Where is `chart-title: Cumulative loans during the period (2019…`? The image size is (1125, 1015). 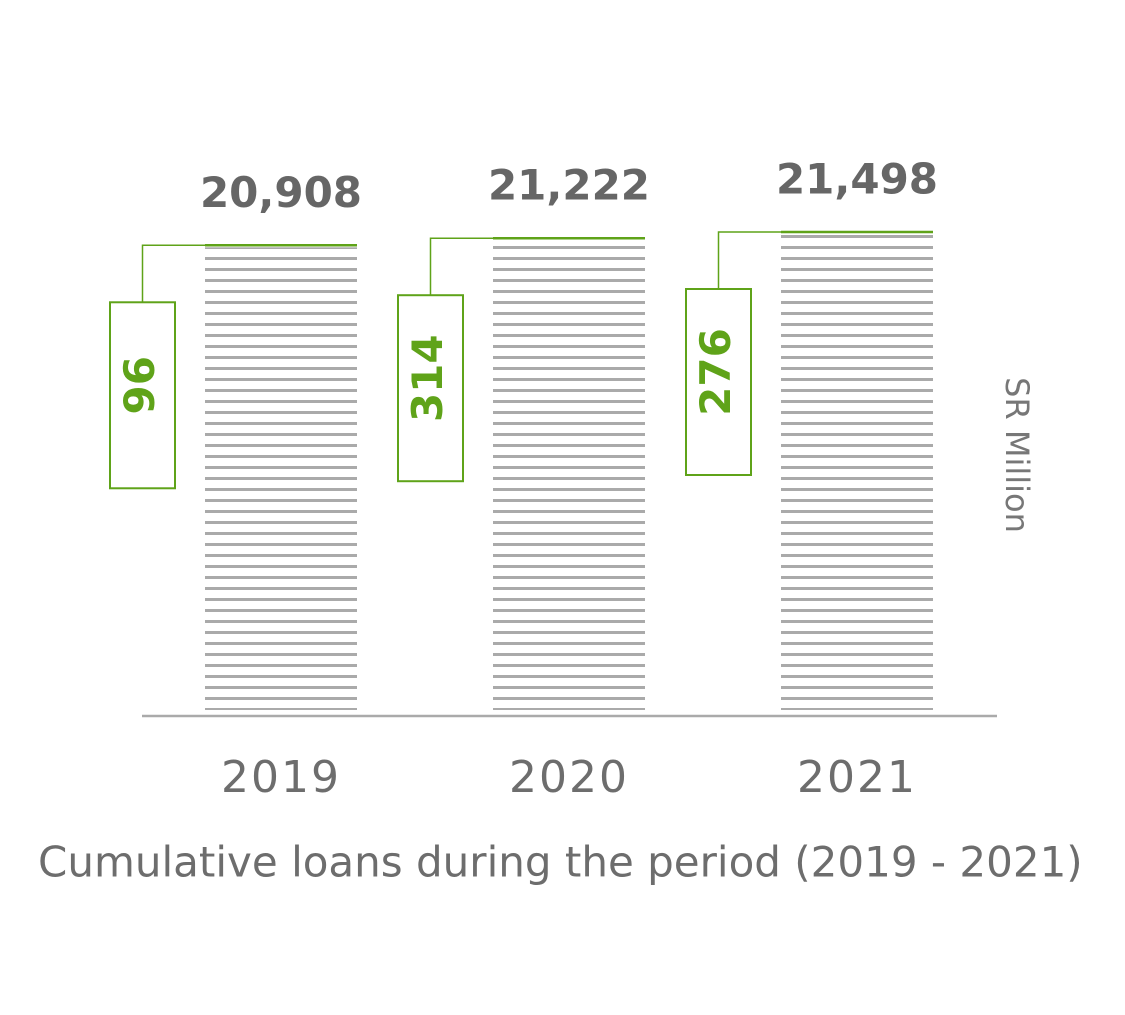 chart-title: Cumulative loans during the period (2019… is located at coordinates (560, 862).